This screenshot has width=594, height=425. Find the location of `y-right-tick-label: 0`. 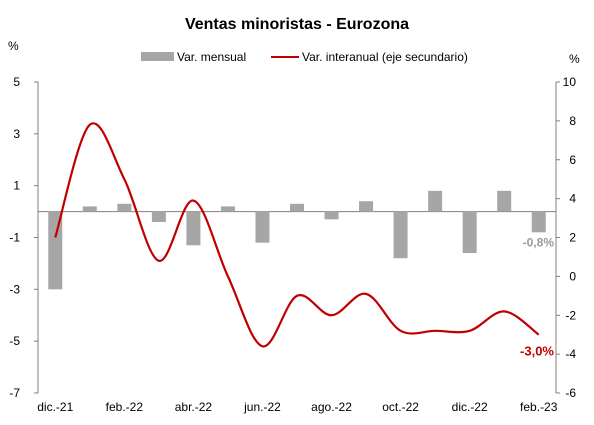

y-right-tick-label: 0 is located at coordinates (572, 276).